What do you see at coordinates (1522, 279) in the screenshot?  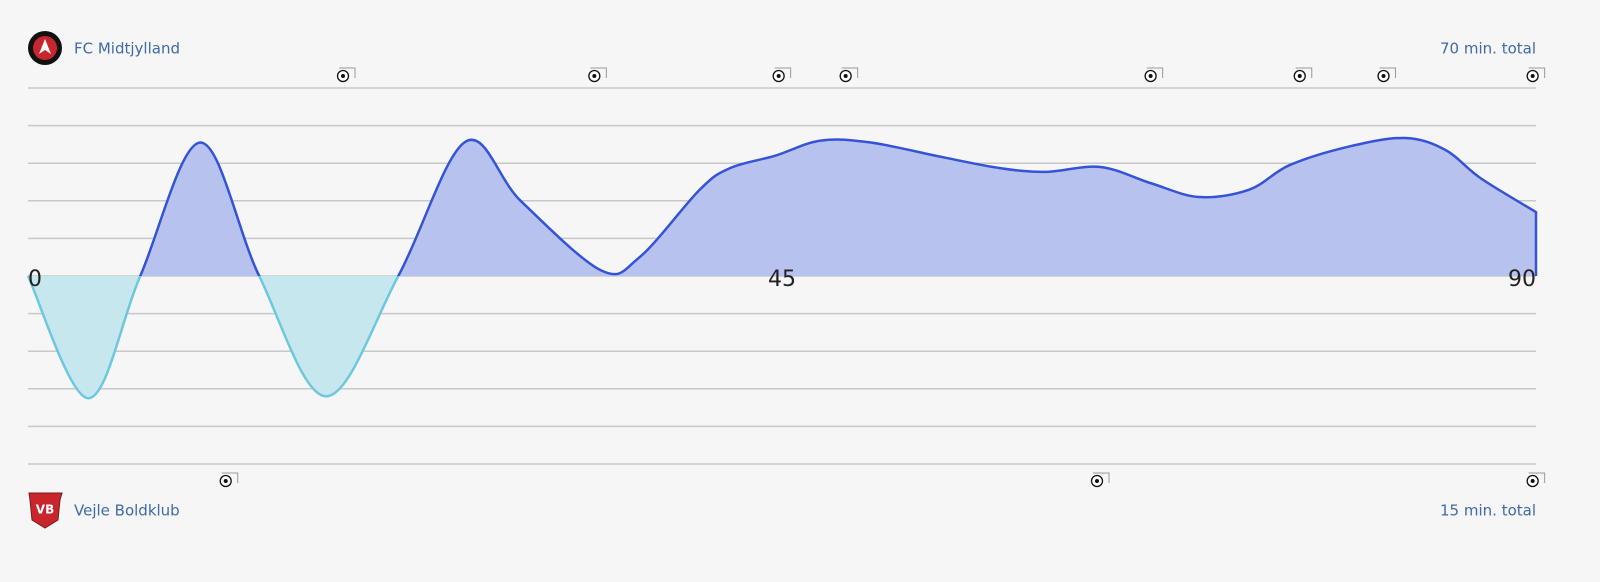 I see `x-tick-label: 90` at bounding box center [1522, 279].